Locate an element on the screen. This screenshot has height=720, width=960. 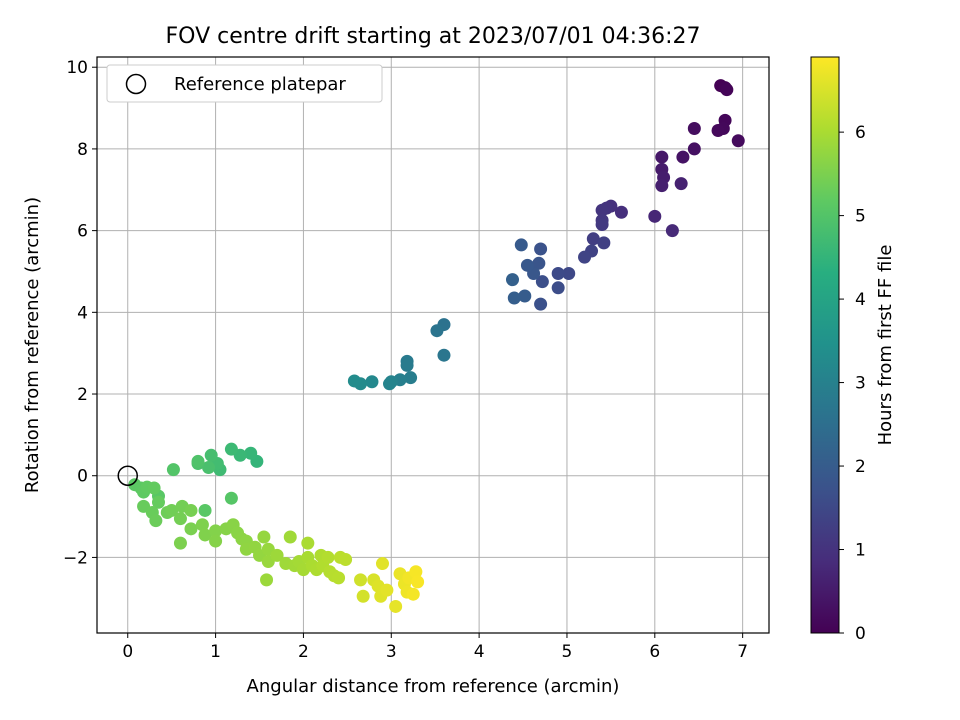
legend: Reference platepar is located at coordinates (244, 83).